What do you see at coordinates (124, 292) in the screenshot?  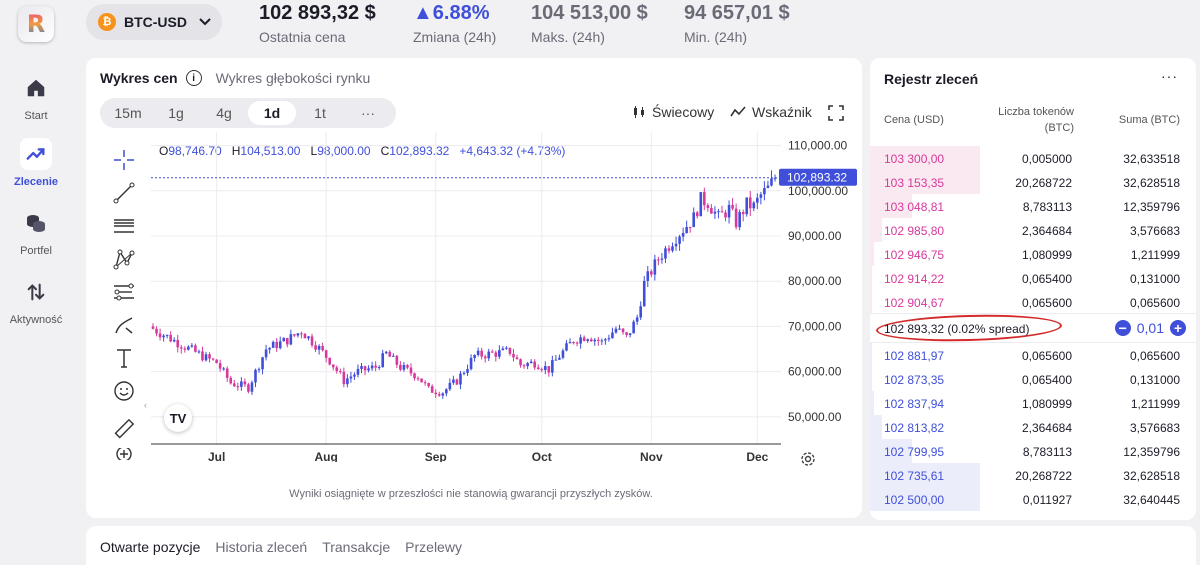 I see `forecast-icon` at bounding box center [124, 292].